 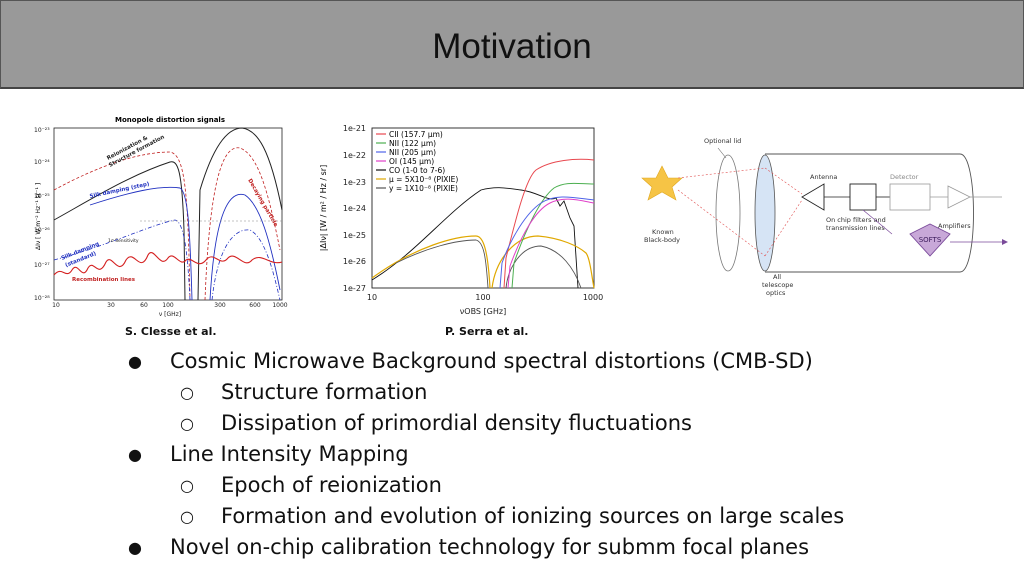 What do you see at coordinates (856, 220) in the screenshot?
I see `diagram-label: On chip filters and` at bounding box center [856, 220].